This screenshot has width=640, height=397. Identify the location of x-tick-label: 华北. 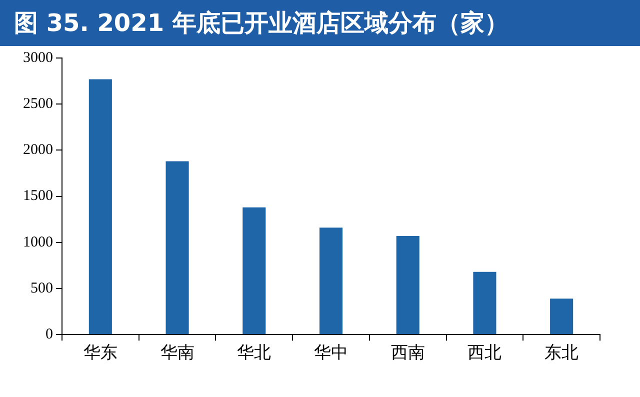
(254, 353).